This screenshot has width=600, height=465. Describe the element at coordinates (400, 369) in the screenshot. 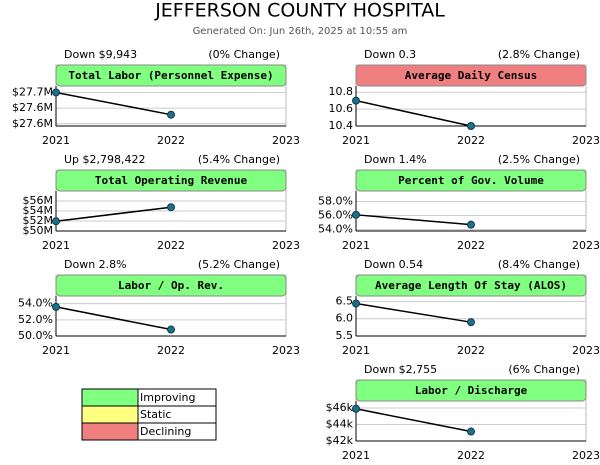

I see `summary: Down $2,755` at that location.